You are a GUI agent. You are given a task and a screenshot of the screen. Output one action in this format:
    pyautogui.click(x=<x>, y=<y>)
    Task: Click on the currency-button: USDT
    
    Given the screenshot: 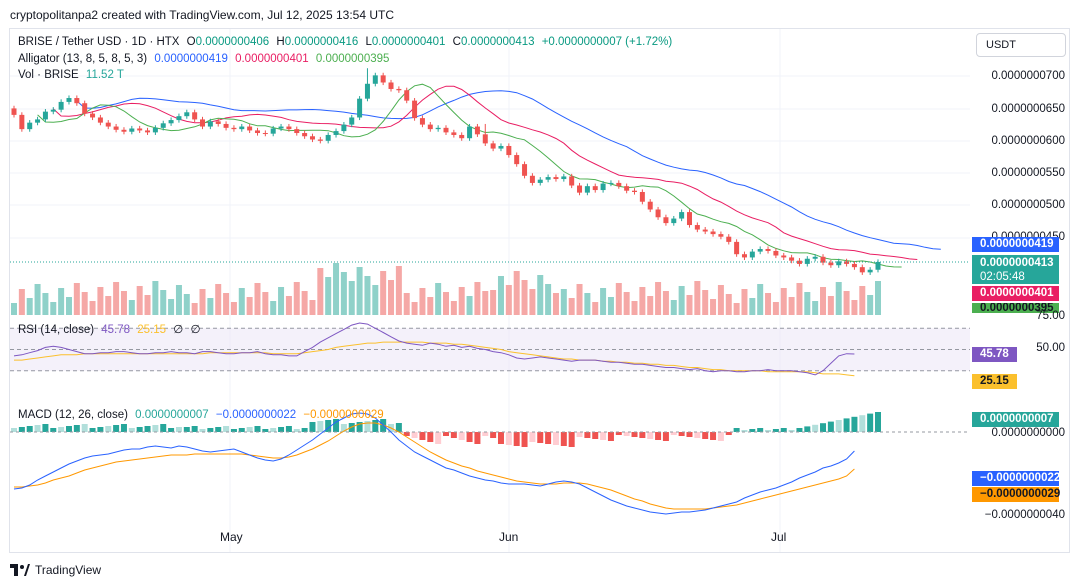 What is the action you would take?
    pyautogui.click(x=1021, y=45)
    